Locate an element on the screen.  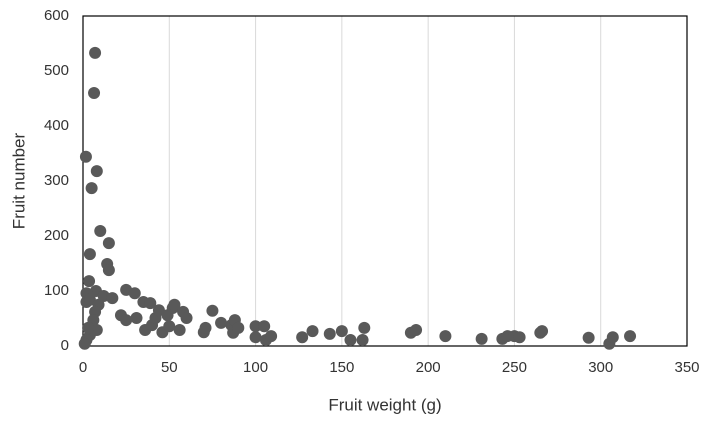
y-tick-label: 400 is located at coordinates (56, 125).